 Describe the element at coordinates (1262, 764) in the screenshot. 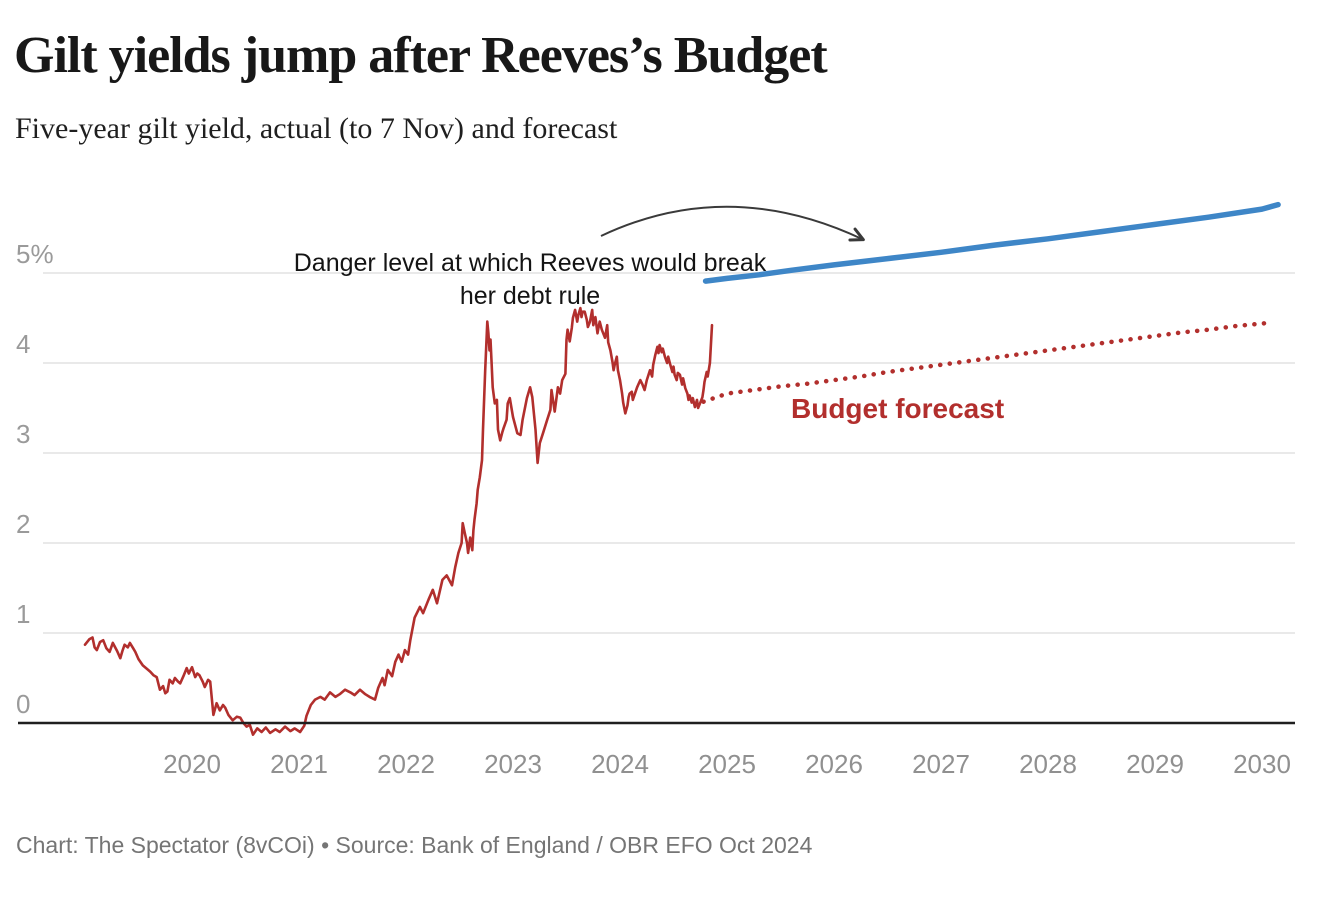

I see `x-tick-label: 2030` at that location.